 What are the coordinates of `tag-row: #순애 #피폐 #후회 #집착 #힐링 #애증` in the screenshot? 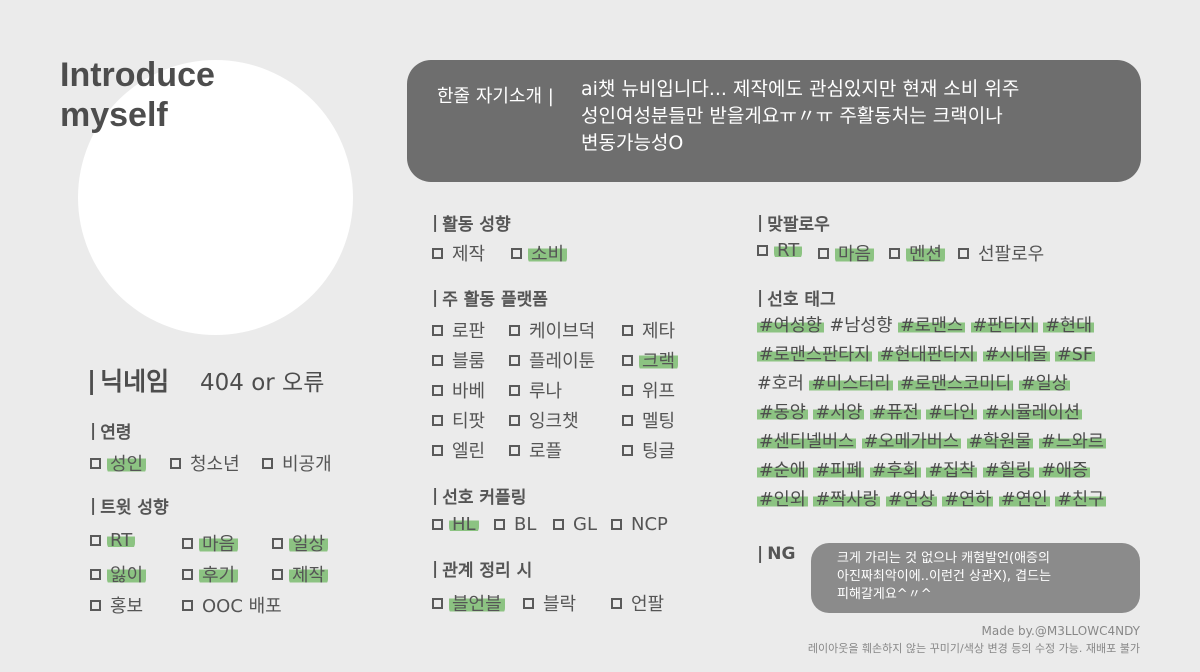 It's located at (957, 471).